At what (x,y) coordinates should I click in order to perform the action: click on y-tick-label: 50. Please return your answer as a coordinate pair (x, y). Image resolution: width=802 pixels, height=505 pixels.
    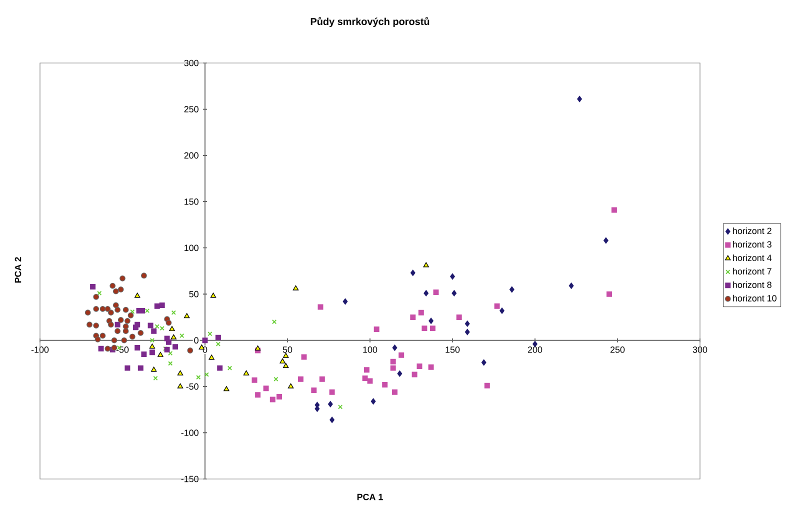
    Looking at the image, I should click on (193, 294).